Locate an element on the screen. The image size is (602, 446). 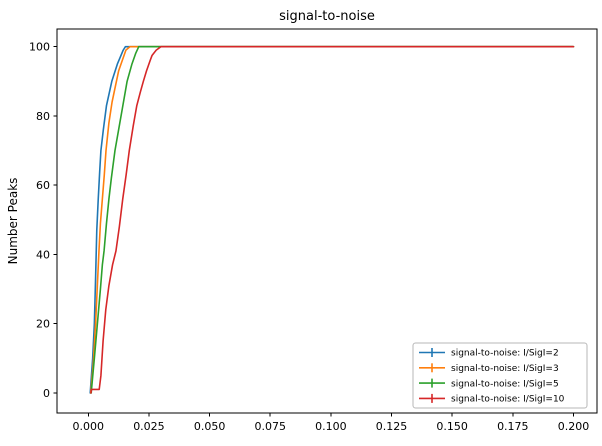
y-tick-label: 20 is located at coordinates (43, 324).